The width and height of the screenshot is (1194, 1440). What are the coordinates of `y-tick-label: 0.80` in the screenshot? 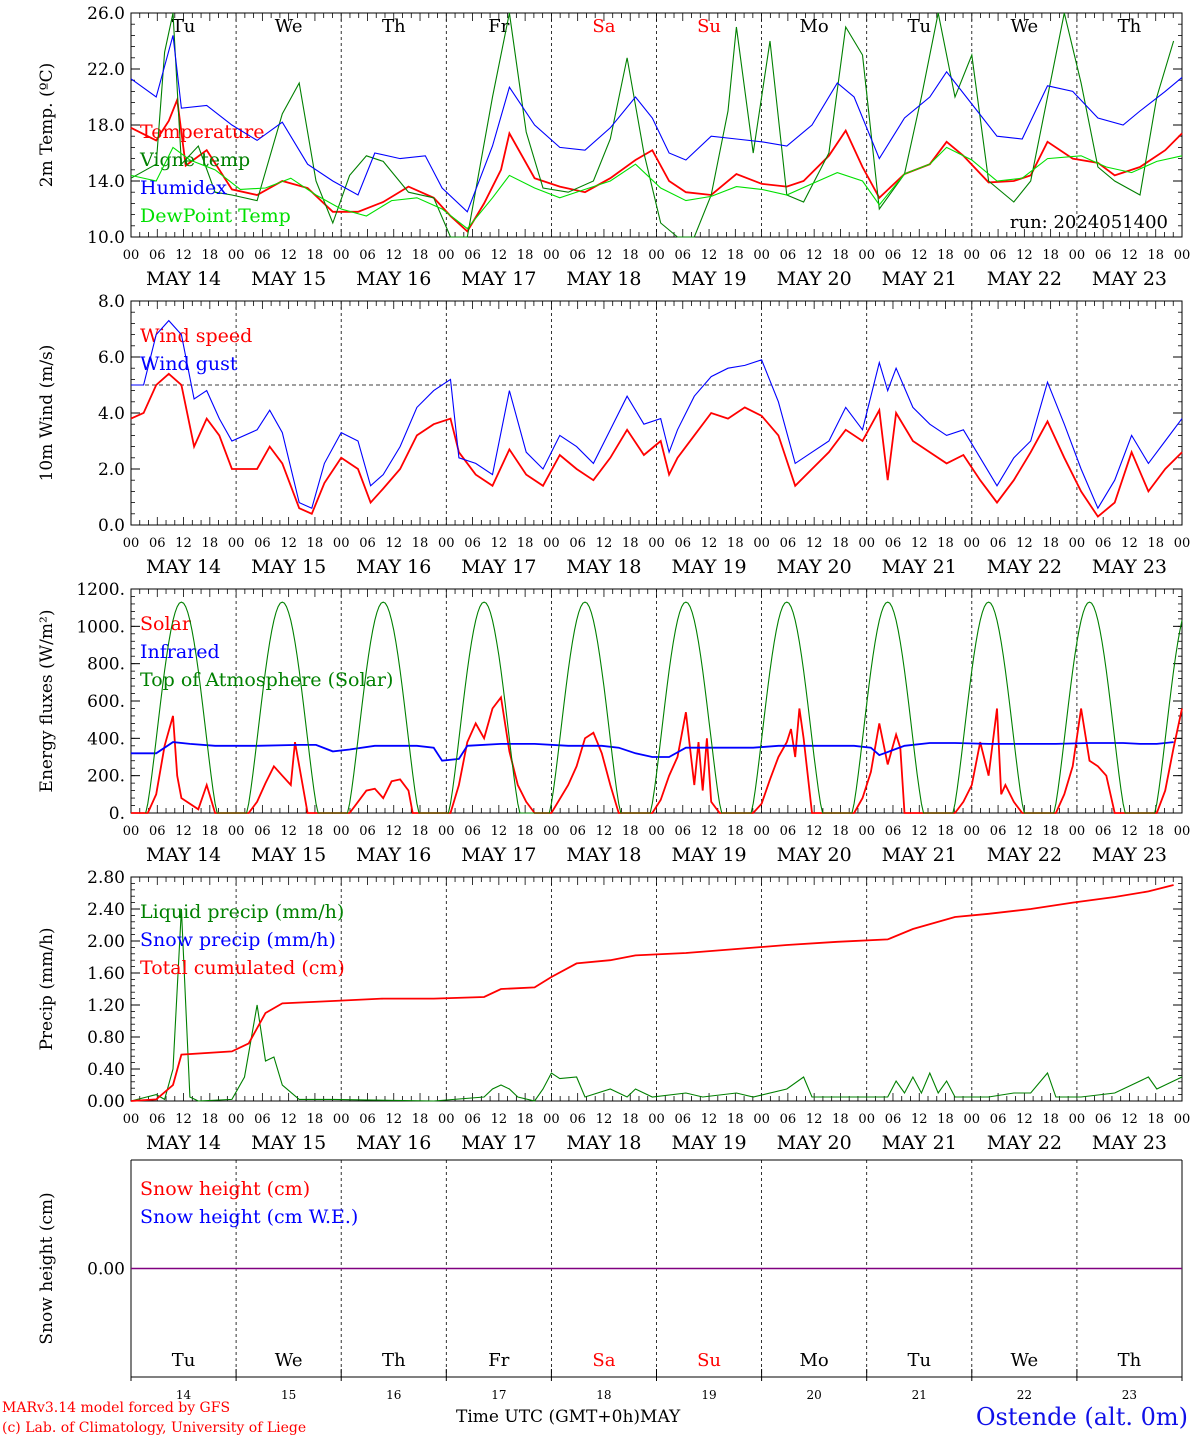 It's located at (106, 1038).